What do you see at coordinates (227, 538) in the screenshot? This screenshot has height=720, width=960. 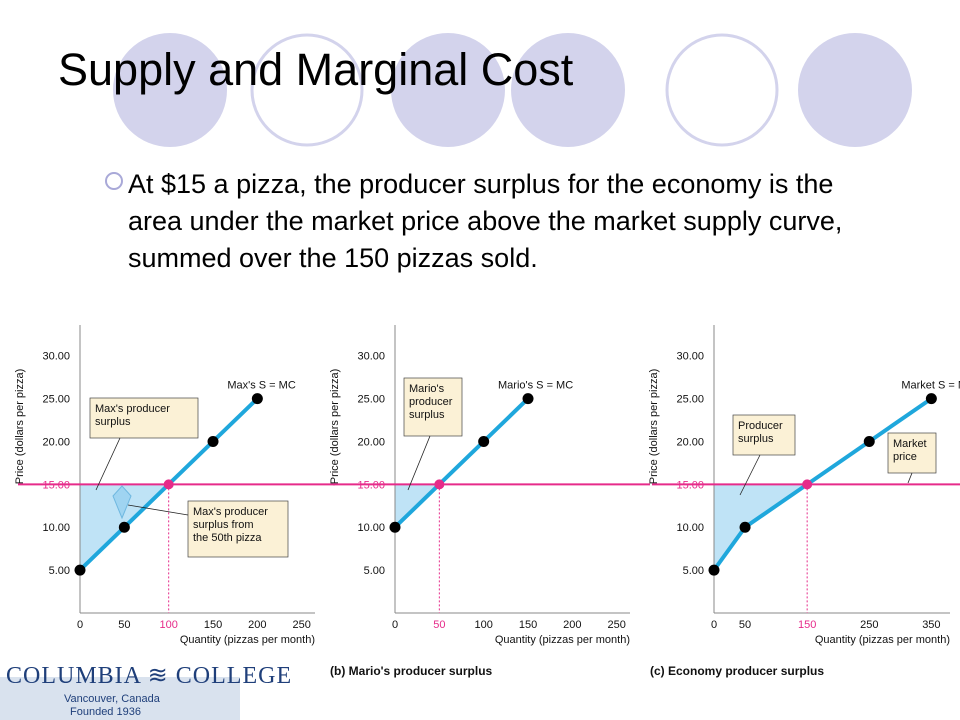 I see `max-50th-pizza-label-text: the 50th pizza` at bounding box center [227, 538].